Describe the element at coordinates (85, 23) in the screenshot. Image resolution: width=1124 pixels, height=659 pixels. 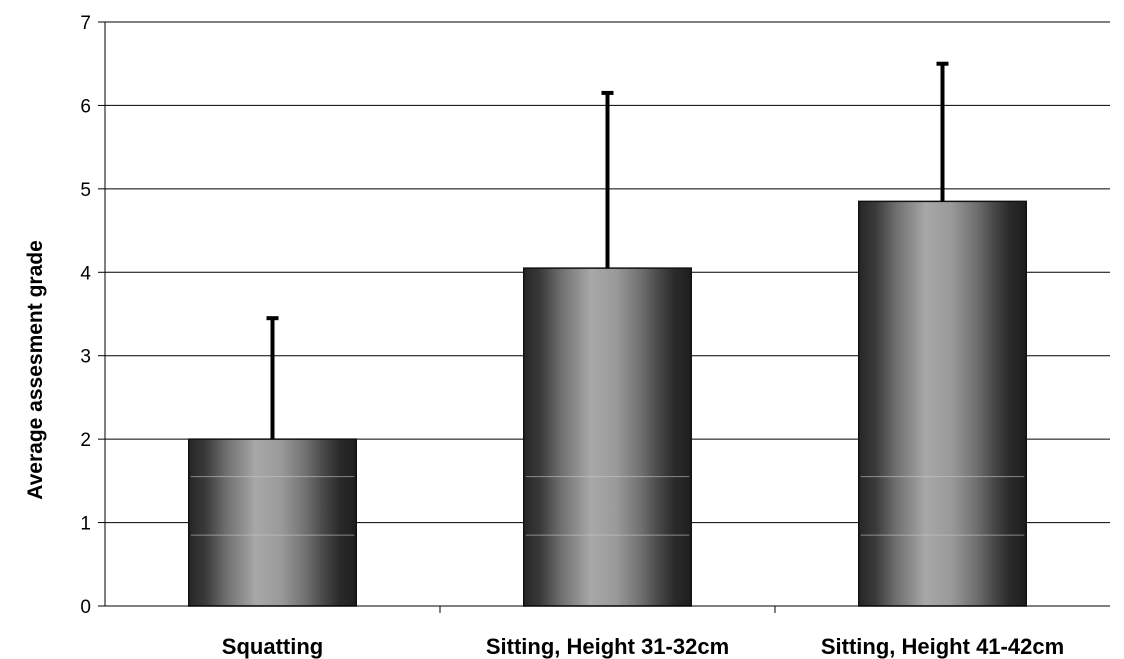
I see `y-tick-label: 7` at that location.